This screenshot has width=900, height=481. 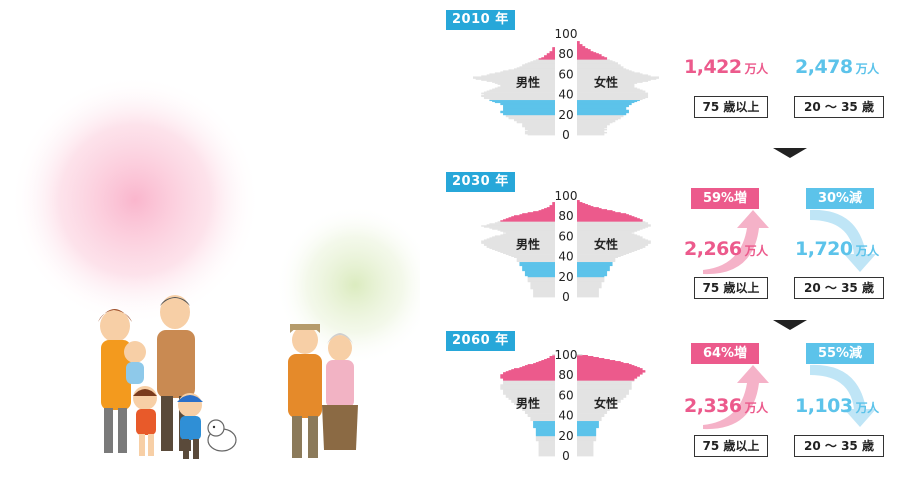 What do you see at coordinates (726, 67) in the screenshot?
I see `stat-75-plus-2010: 1,422 万人` at bounding box center [726, 67].